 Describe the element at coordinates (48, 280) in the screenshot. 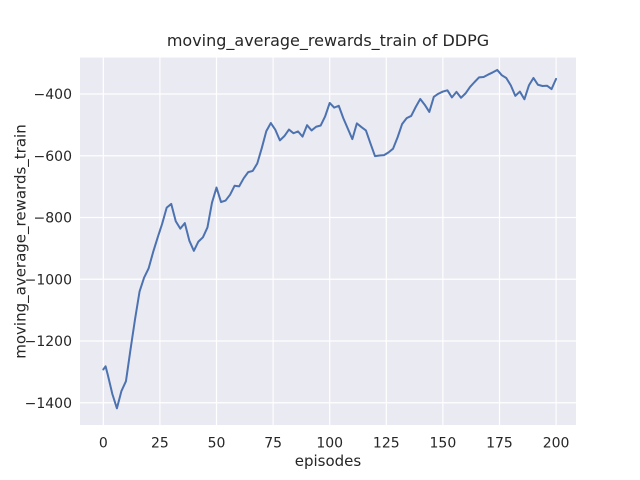

I see `y-tick-label: −1000` at that location.